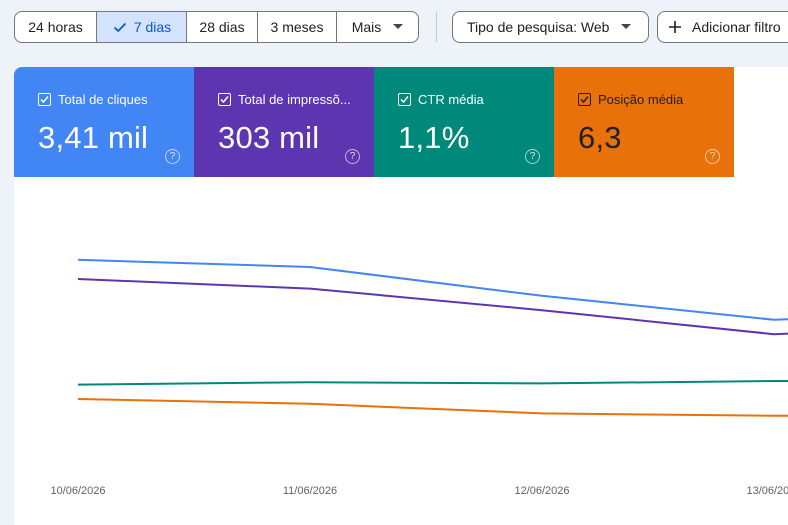 The image size is (788, 525). I want to click on metric-card-position: Posição média 6,3 ?, so click(644, 122).